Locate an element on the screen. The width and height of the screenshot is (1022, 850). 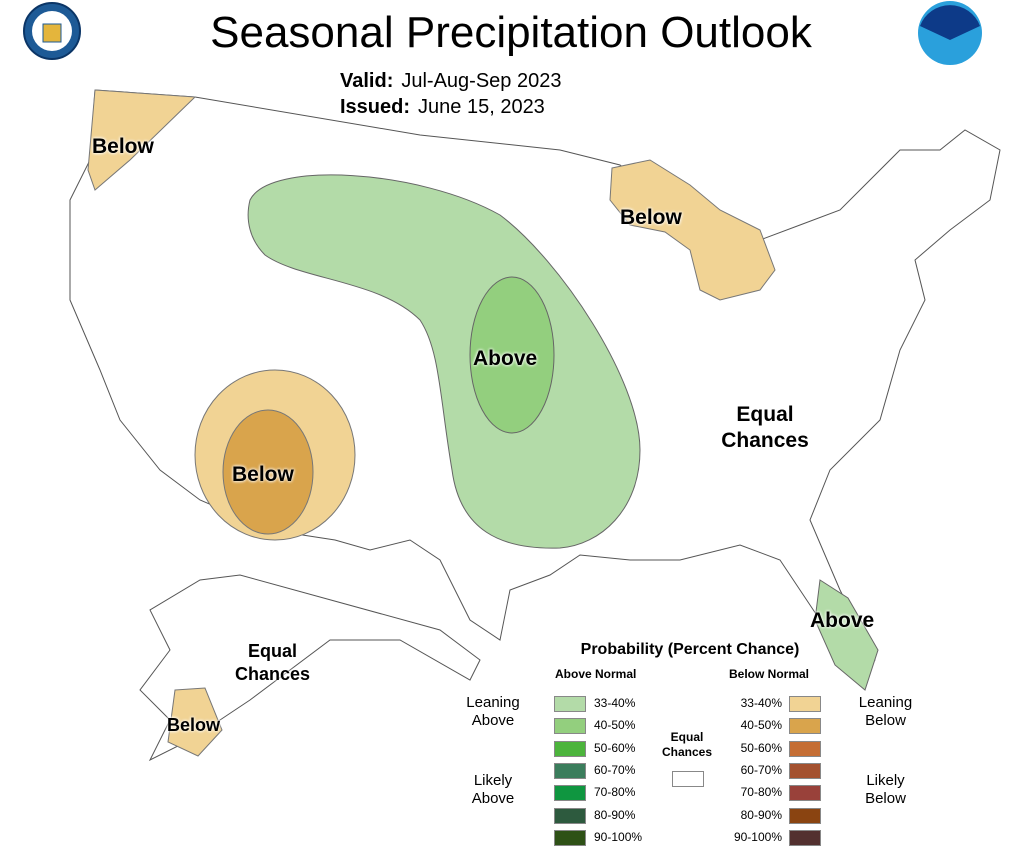
above-normal-header: Above Normal is located at coordinates (596, 674).